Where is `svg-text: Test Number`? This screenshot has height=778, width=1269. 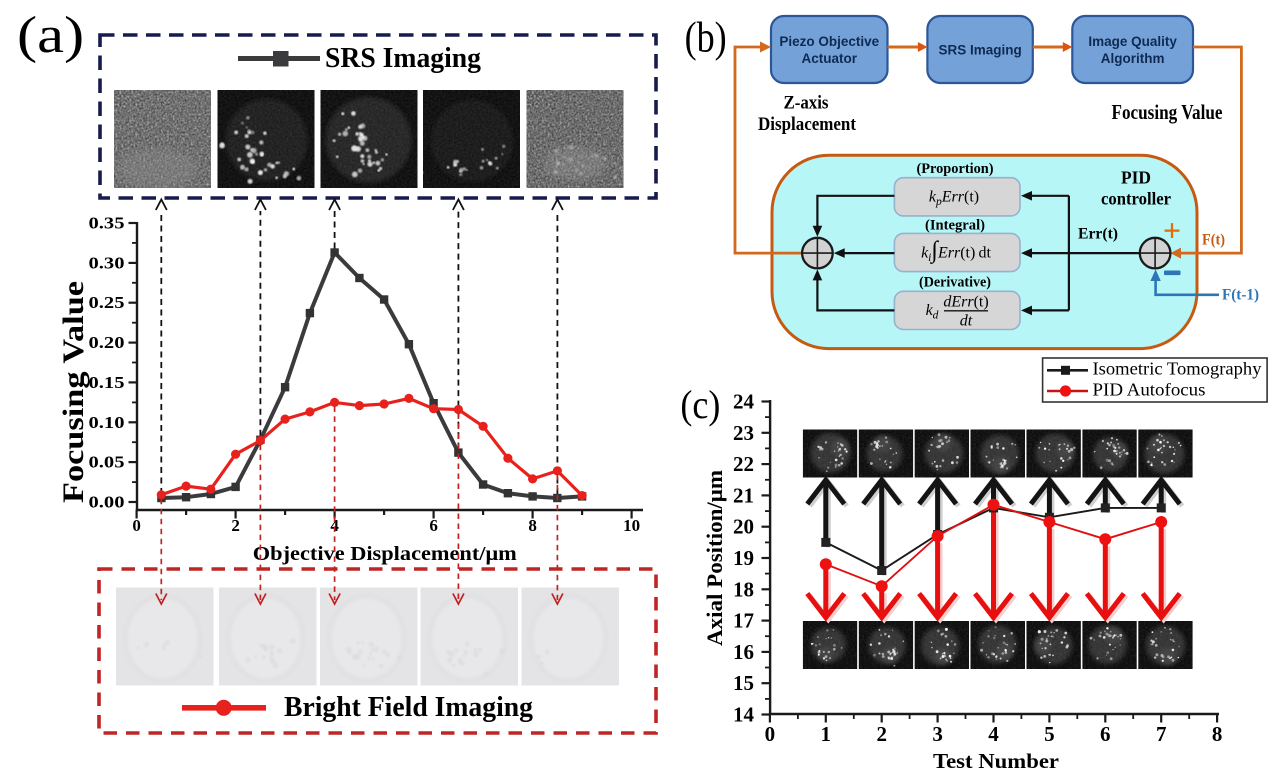
svg-text: Test Number is located at coordinates (996, 761).